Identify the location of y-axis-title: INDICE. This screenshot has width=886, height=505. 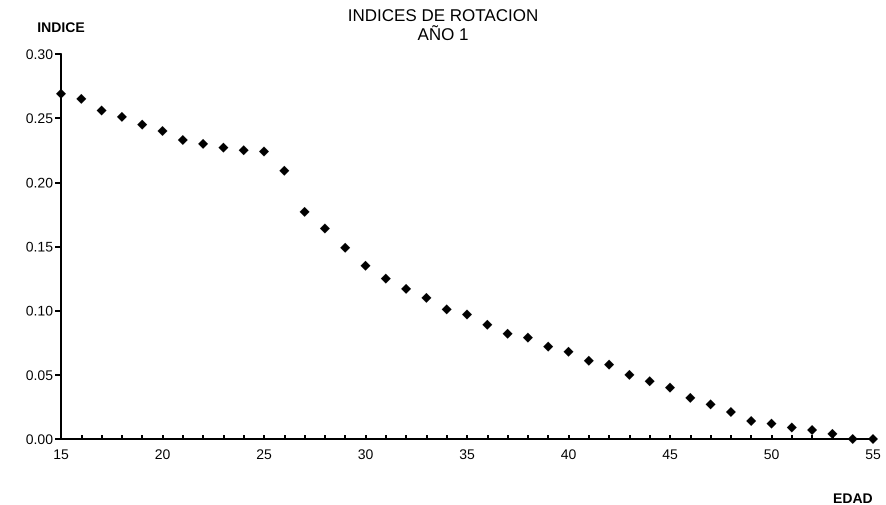
(61, 27).